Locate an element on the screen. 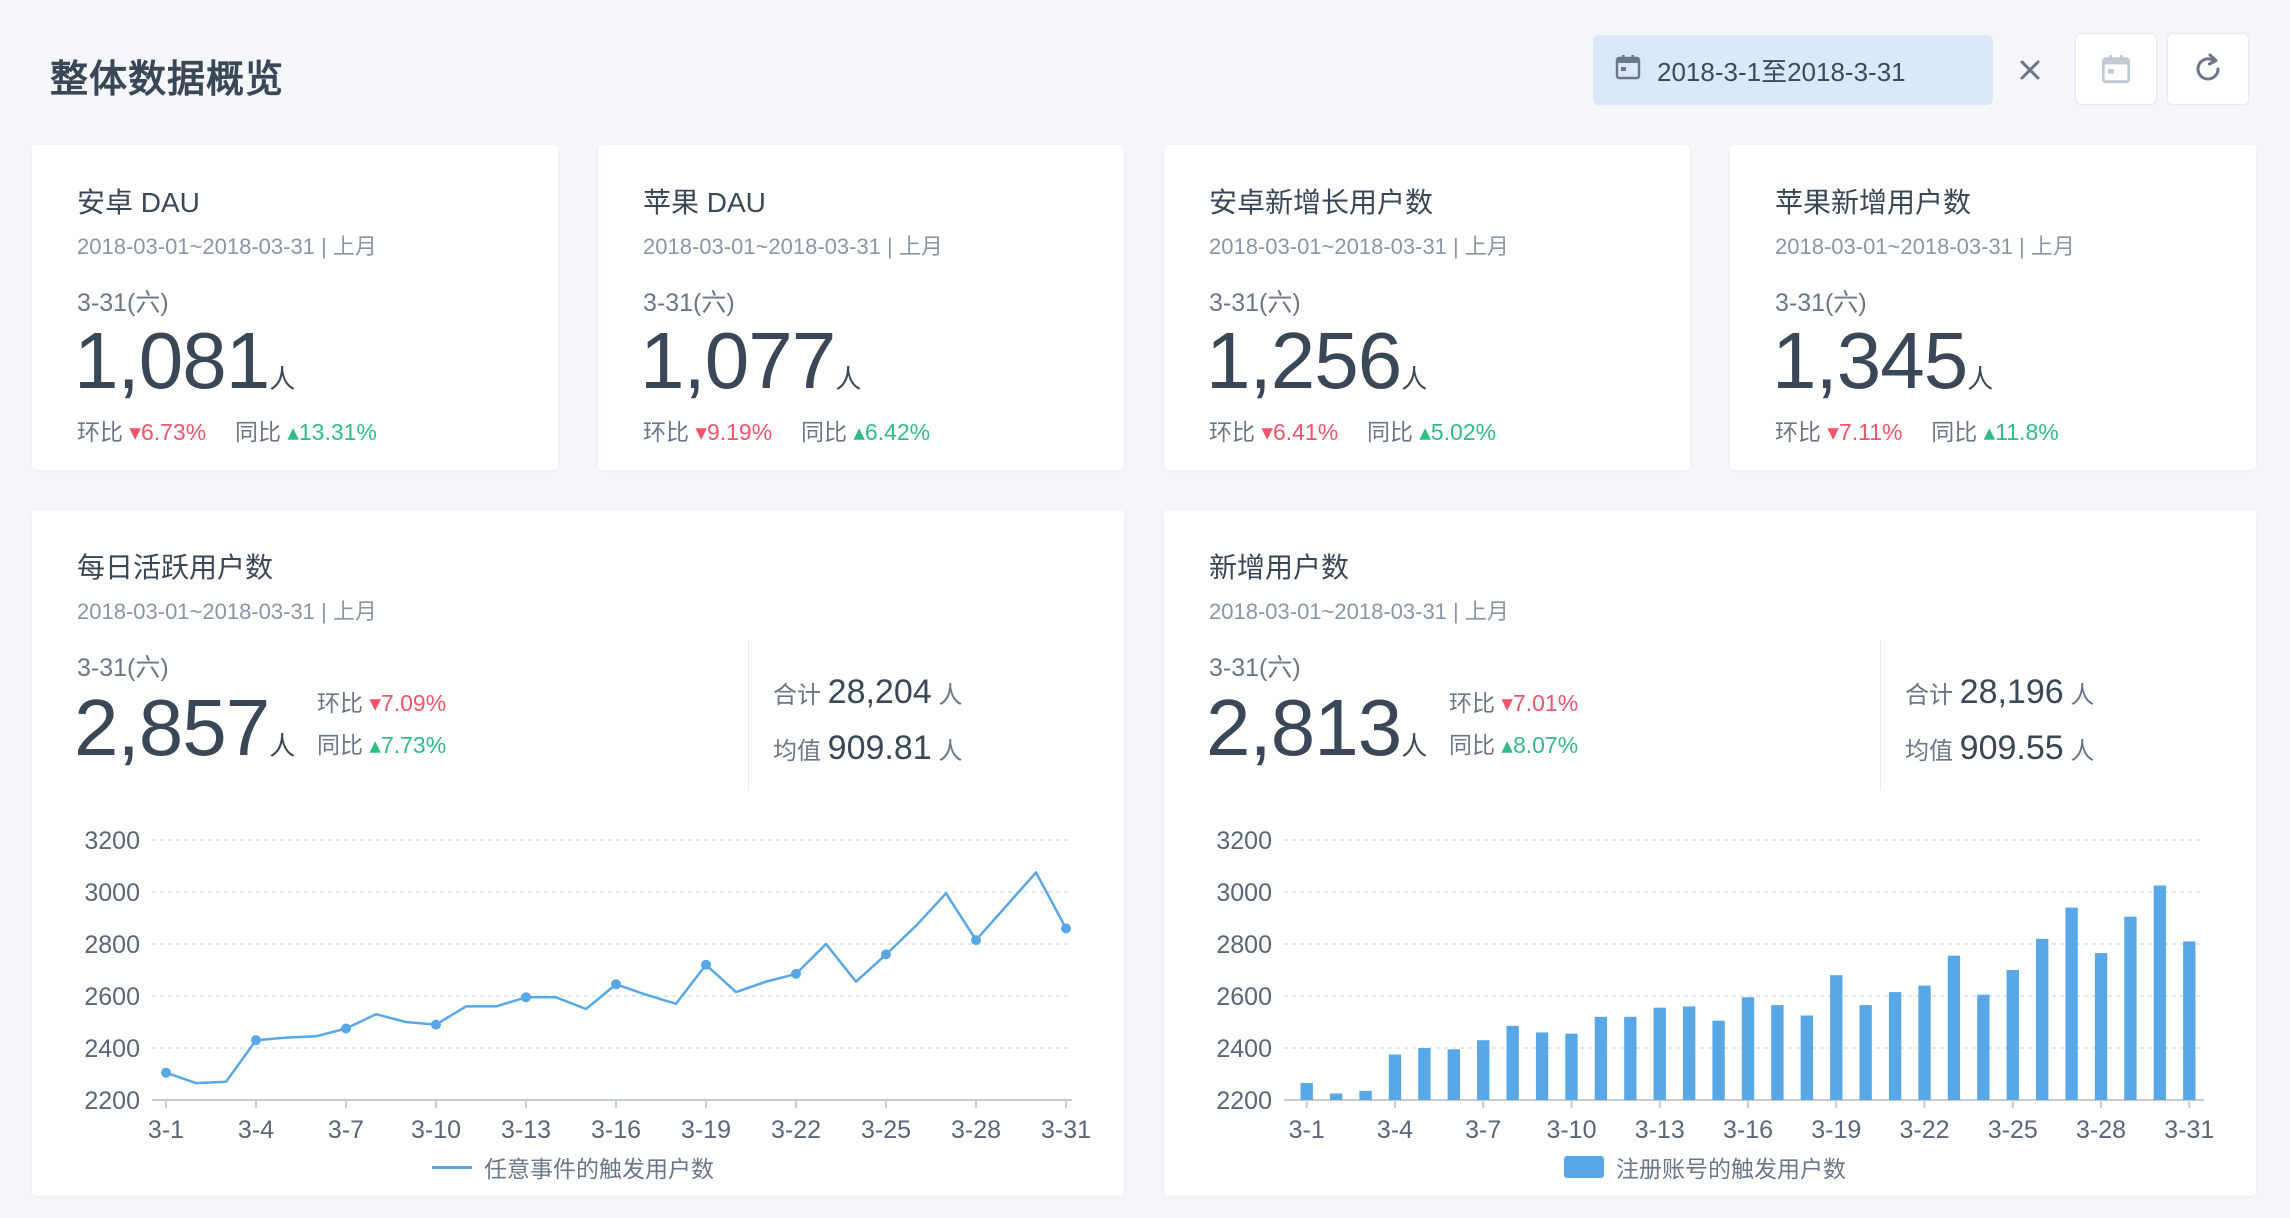 Image resolution: width=2290 pixels, height=1218 pixels. totals-block: 合计 28,196 人 均值 909.55 人 is located at coordinates (2000, 720).